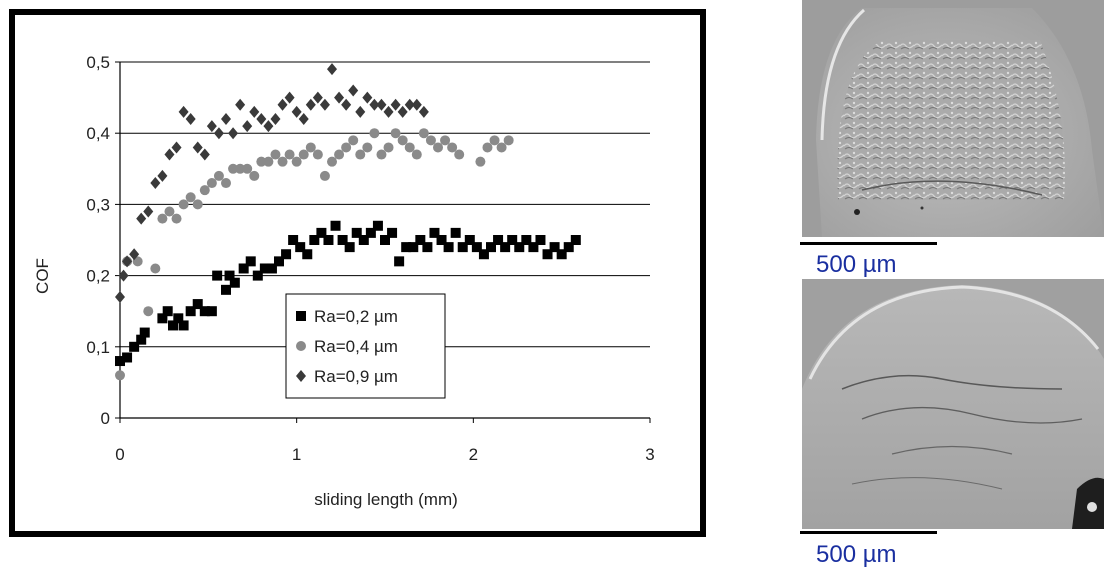 The width and height of the screenshot is (1104, 574). What do you see at coordinates (98, 347) in the screenshot?
I see `y-tick-label: 0,1` at bounding box center [98, 347].